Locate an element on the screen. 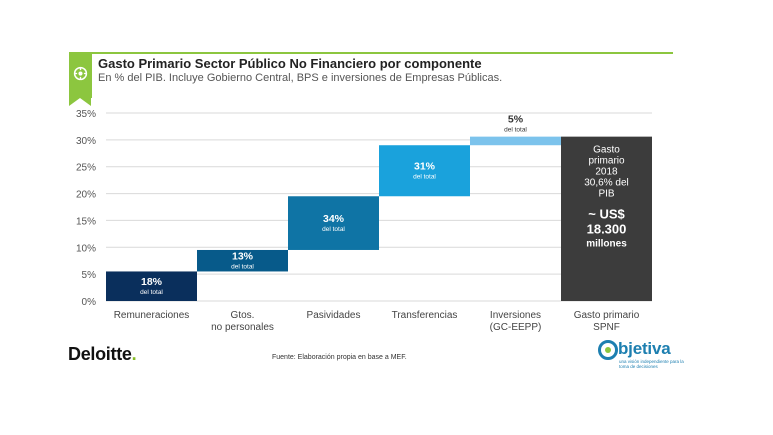 This screenshot has width=773, height=435. total-bar-highlight: ~ US$ is located at coordinates (606, 214).